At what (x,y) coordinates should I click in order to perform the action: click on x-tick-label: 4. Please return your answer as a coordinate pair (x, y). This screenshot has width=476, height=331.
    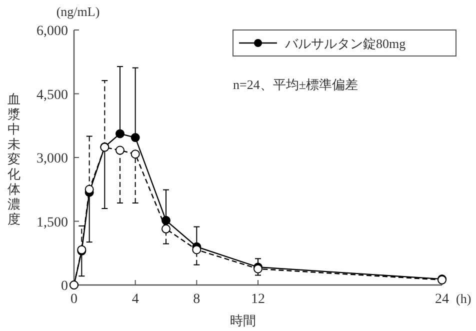
    Looking at the image, I should click on (135, 299).